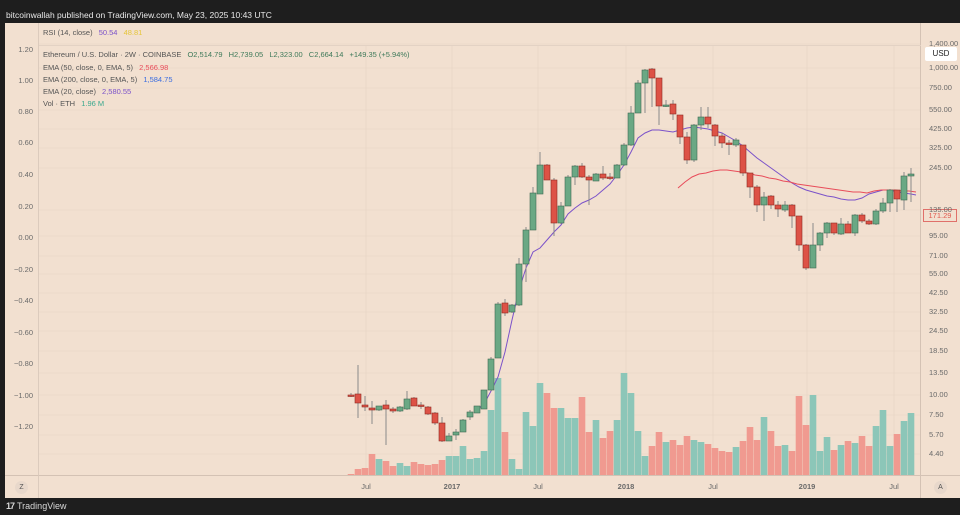 The height and width of the screenshot is (515, 960). Describe the element at coordinates (154, 67) in the screenshot. I see `ema50-value: 2,566.98` at that location.